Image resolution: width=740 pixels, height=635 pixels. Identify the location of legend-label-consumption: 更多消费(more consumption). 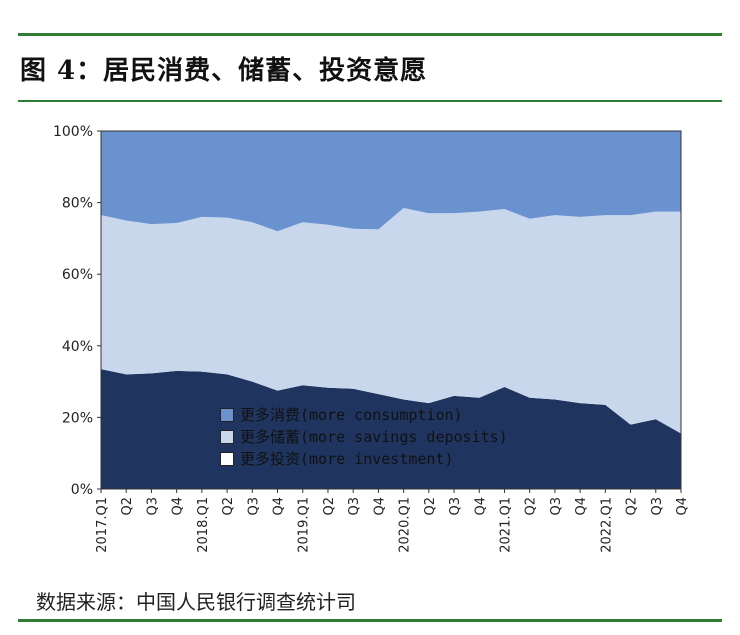
(351, 415).